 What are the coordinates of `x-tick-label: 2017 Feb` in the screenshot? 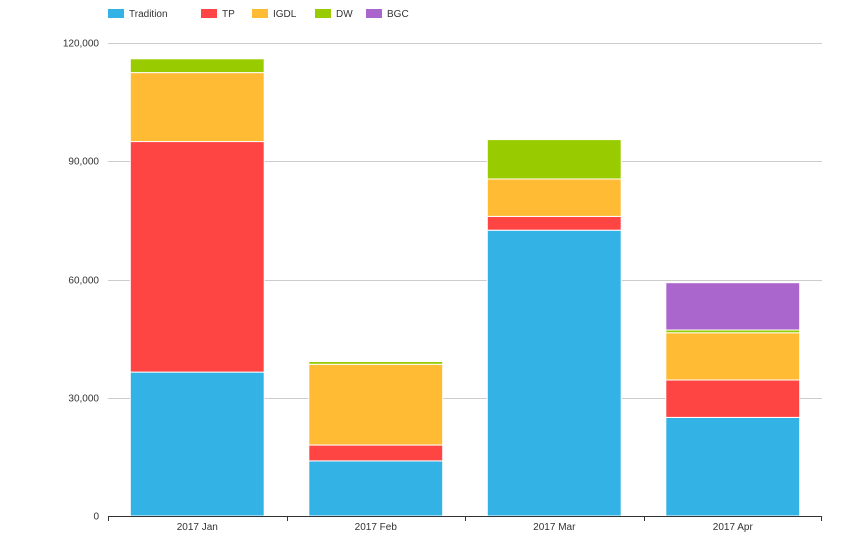 It's located at (376, 527).